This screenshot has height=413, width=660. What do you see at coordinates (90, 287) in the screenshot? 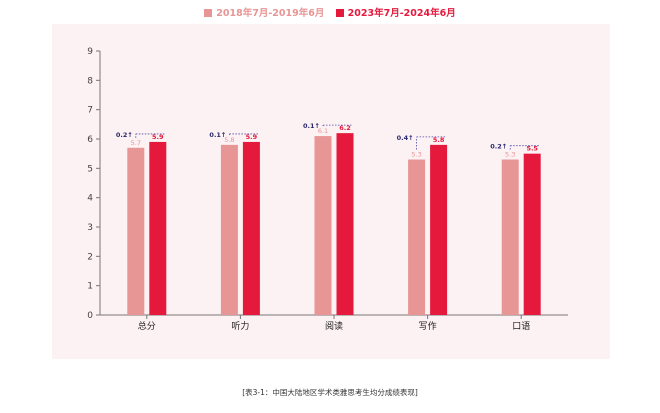
I see `y-tick-label: 1` at bounding box center [90, 287].